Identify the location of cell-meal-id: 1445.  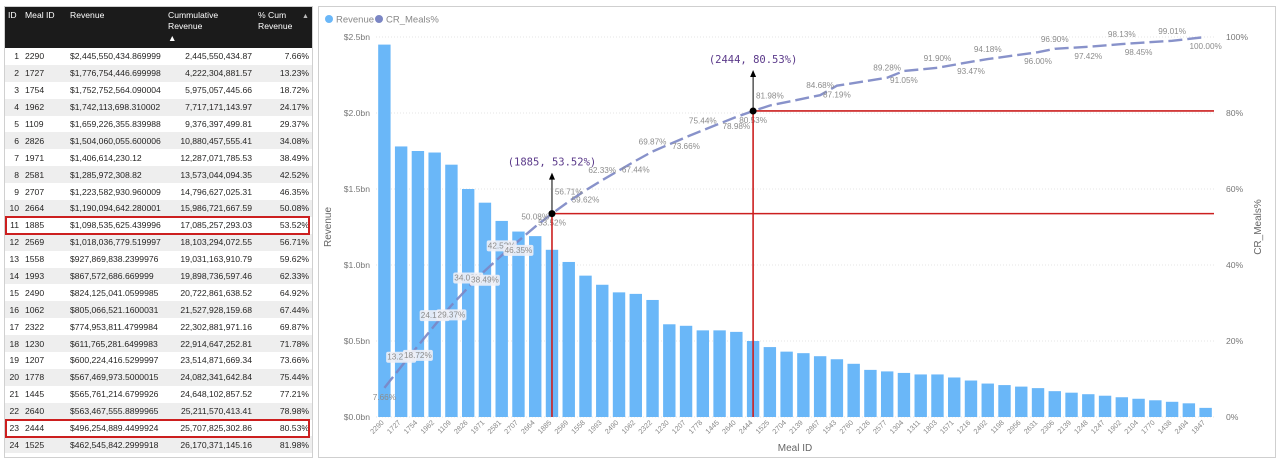
(35, 394).